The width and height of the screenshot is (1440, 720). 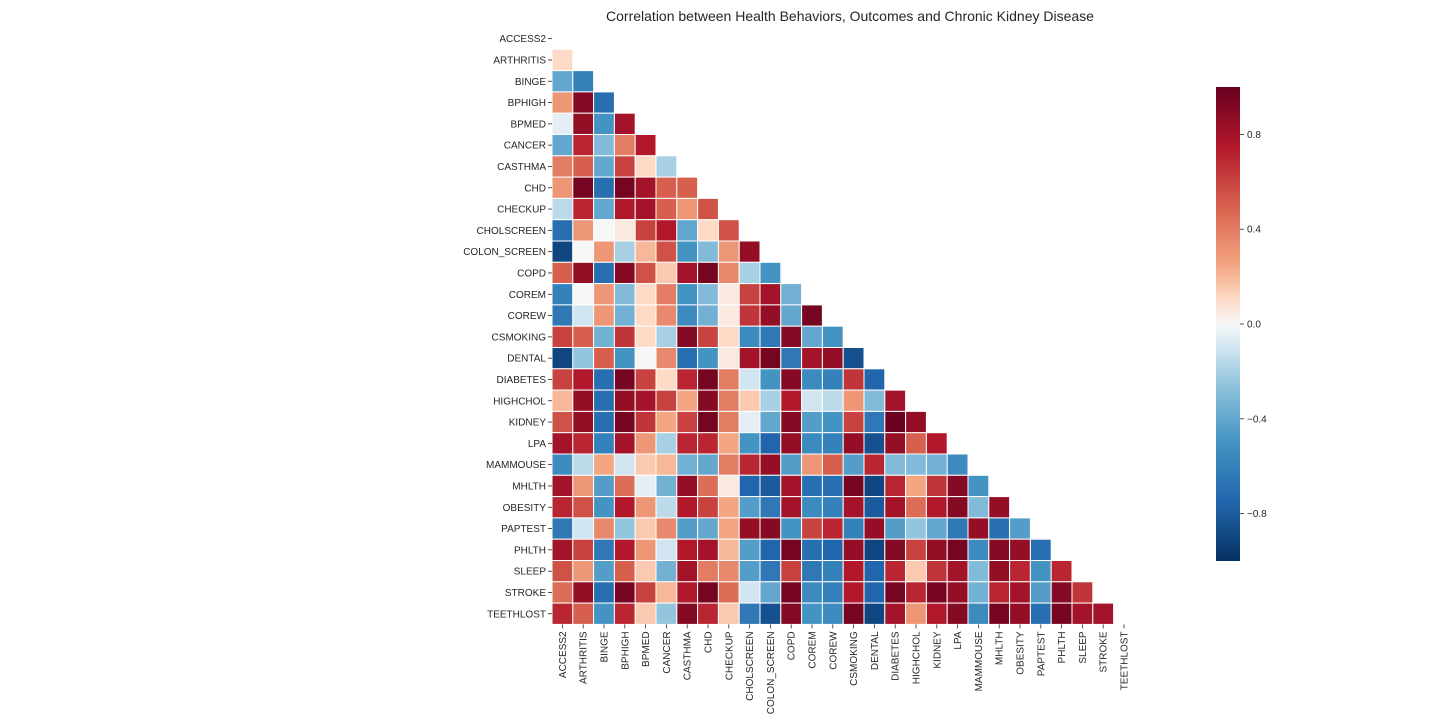 What do you see at coordinates (519, 337) in the screenshot?
I see `y-tick-label: CSMOKING` at bounding box center [519, 337].